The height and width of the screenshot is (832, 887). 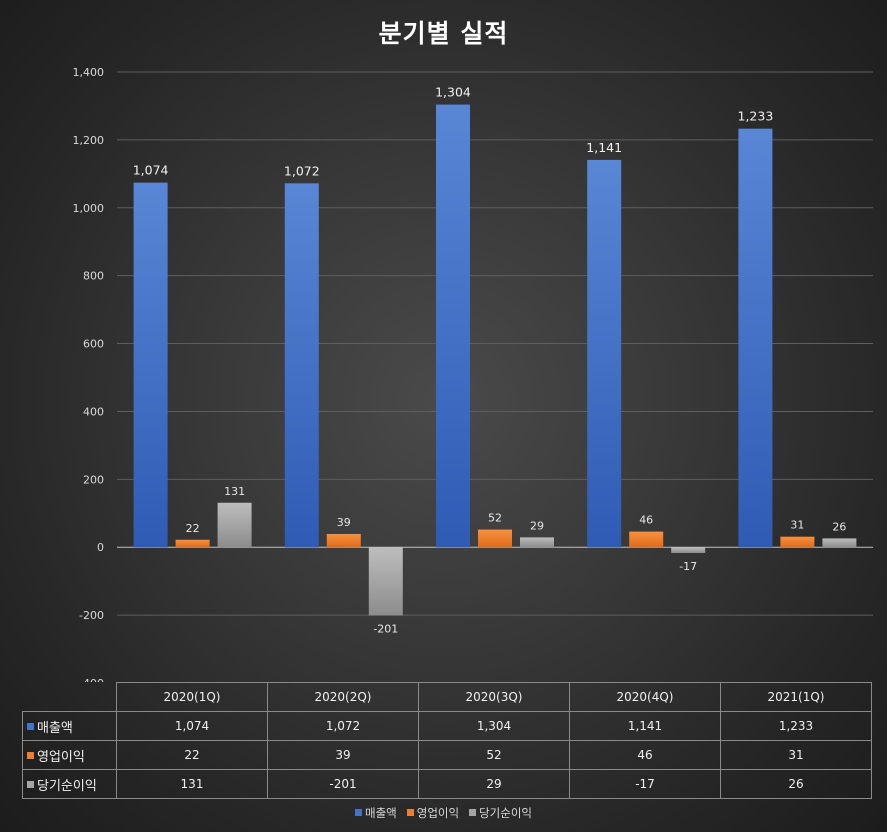 I want to click on data-label: 22, so click(x=193, y=528).